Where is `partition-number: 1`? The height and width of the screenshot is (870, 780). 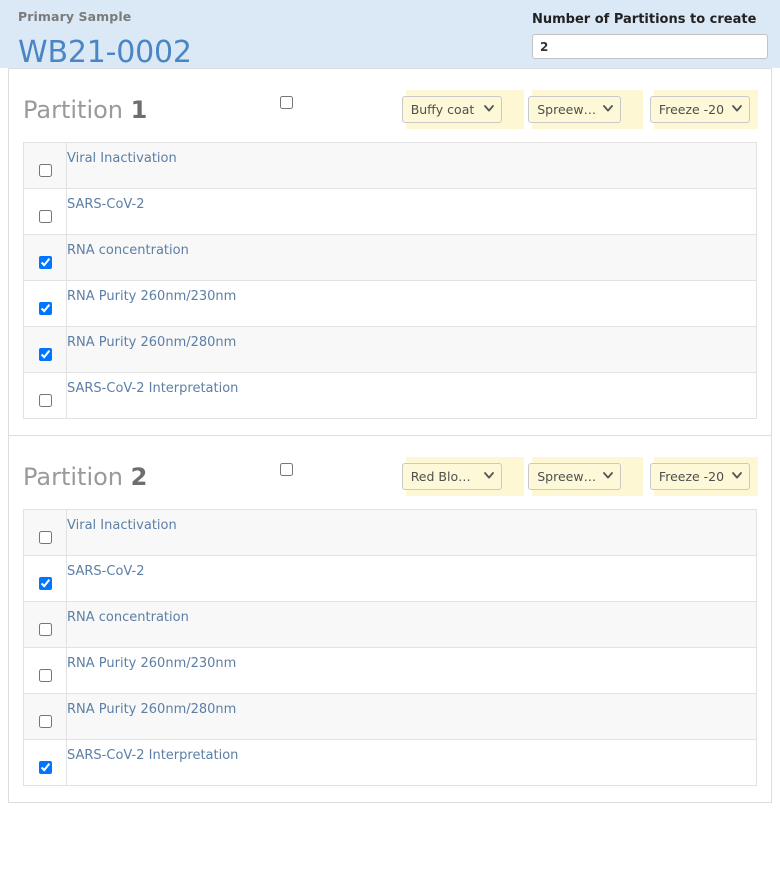
partition-number: 1 is located at coordinates (139, 110).